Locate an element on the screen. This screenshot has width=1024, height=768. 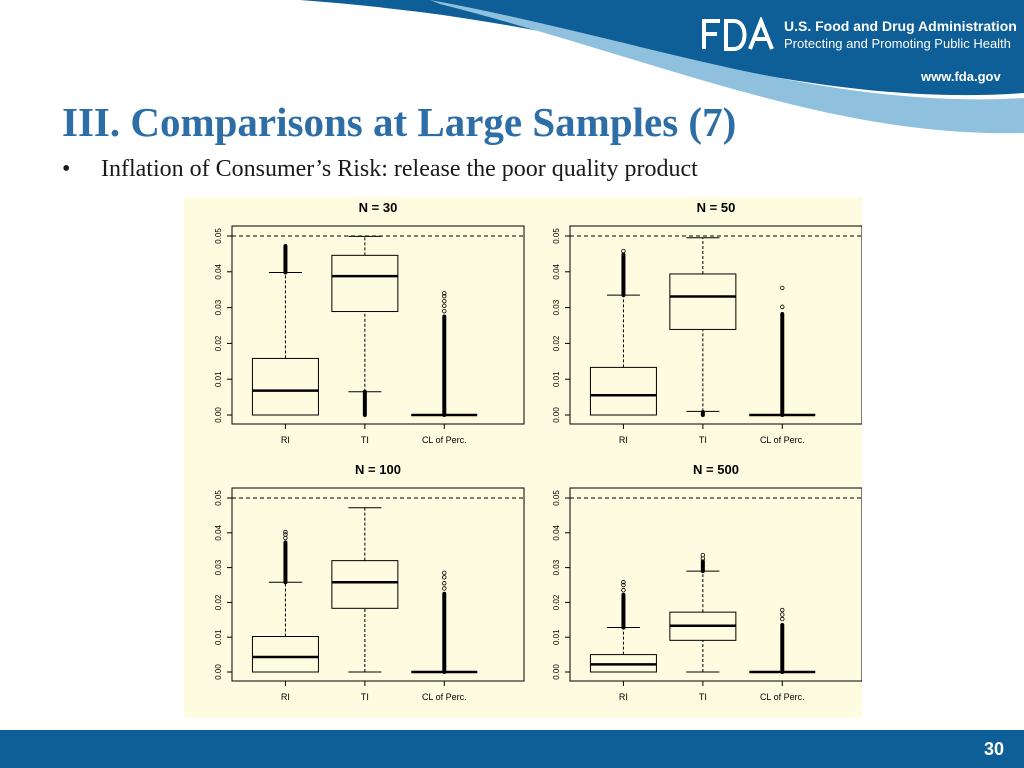
chart-title: N = 50 is located at coordinates (716, 207).